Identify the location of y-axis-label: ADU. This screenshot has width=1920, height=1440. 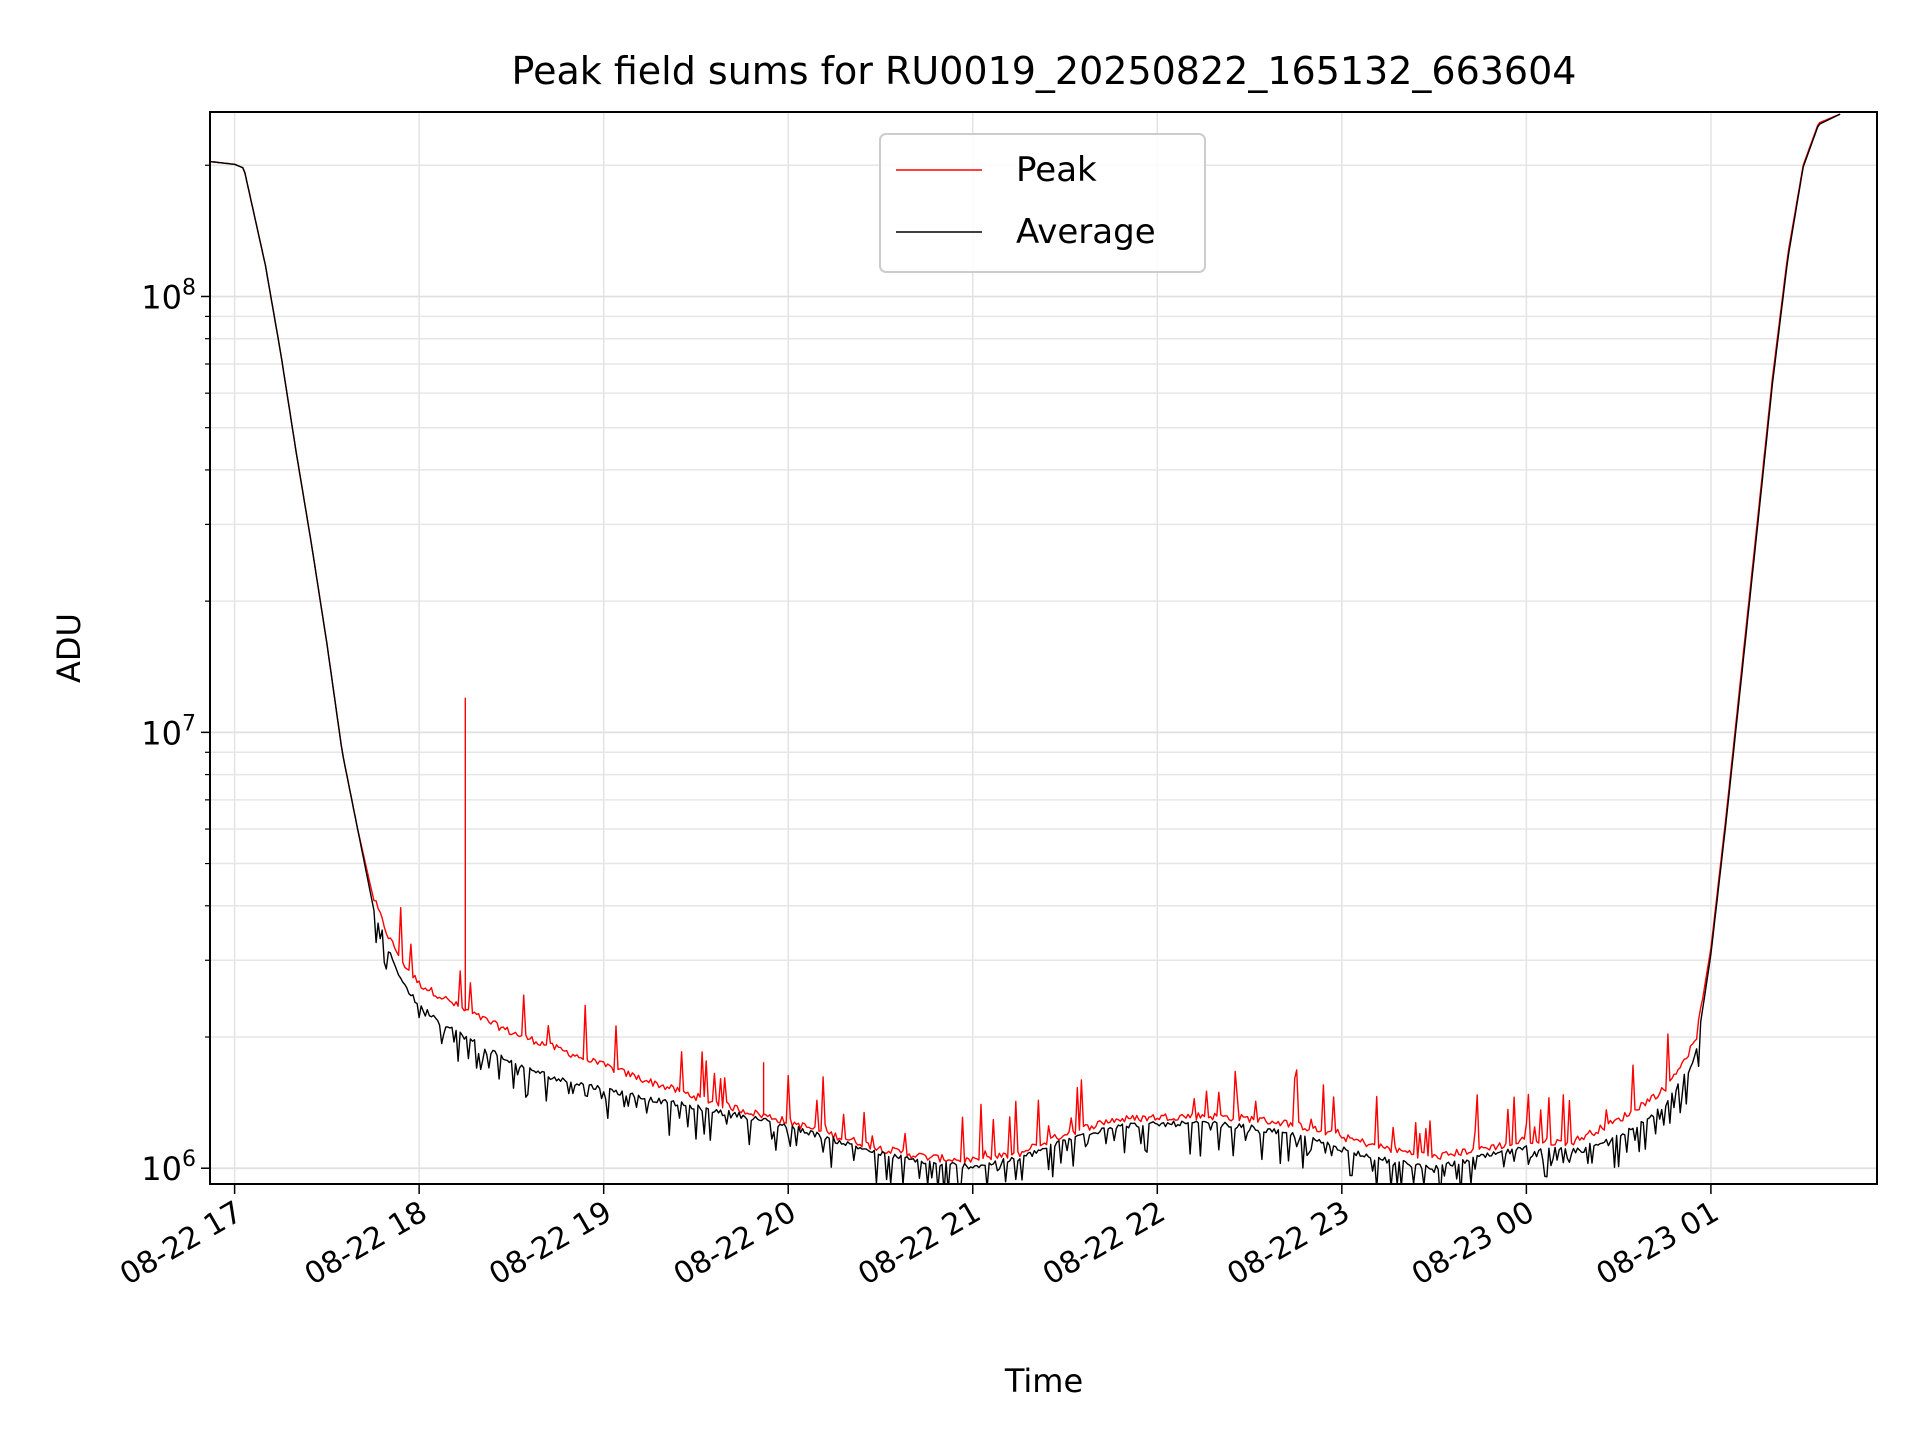
(69, 648).